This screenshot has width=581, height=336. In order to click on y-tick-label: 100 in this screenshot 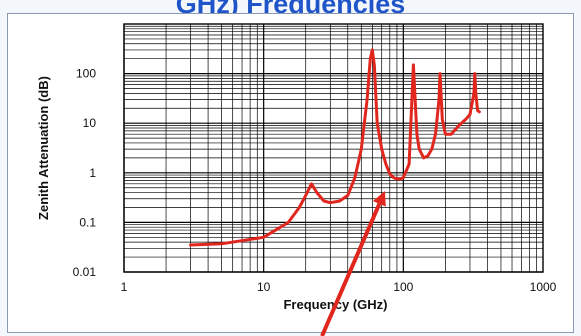, I will do `click(86, 74)`.